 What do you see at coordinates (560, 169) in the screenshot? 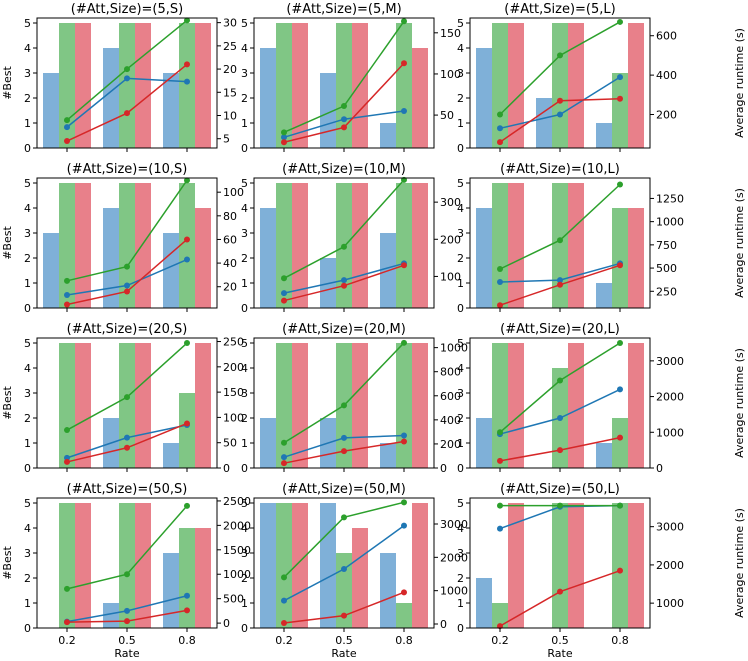
I see `subplot-title: (#Att,Size)=(10,L)` at bounding box center [560, 169].